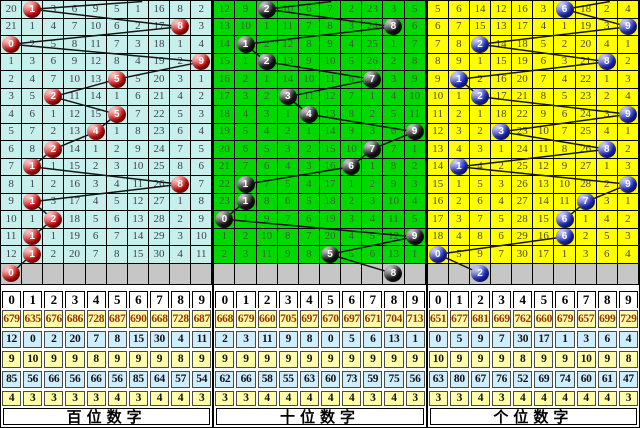  I want to click on drawn-ball: 1, so click(245, 44).